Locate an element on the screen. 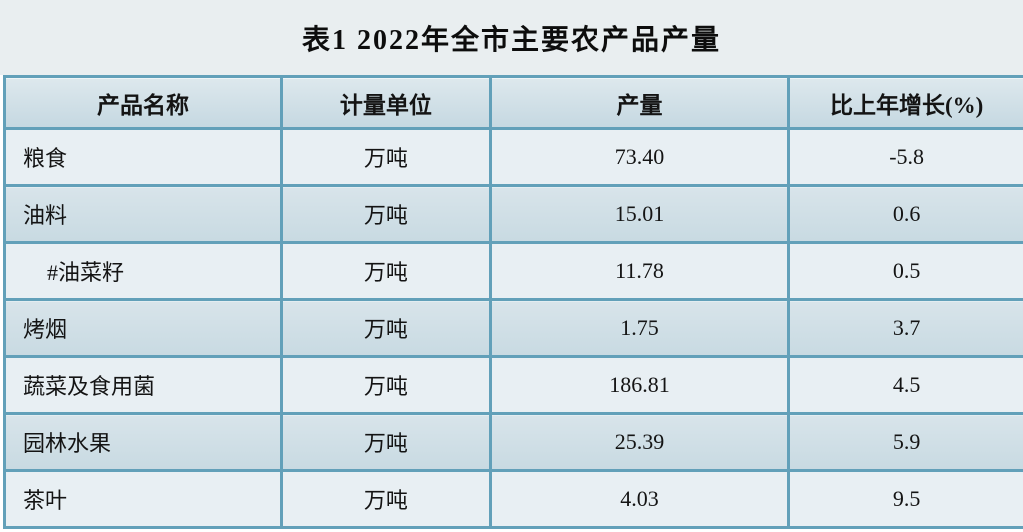 The height and width of the screenshot is (532, 1023). growth-cell: 3.7 is located at coordinates (905, 328).